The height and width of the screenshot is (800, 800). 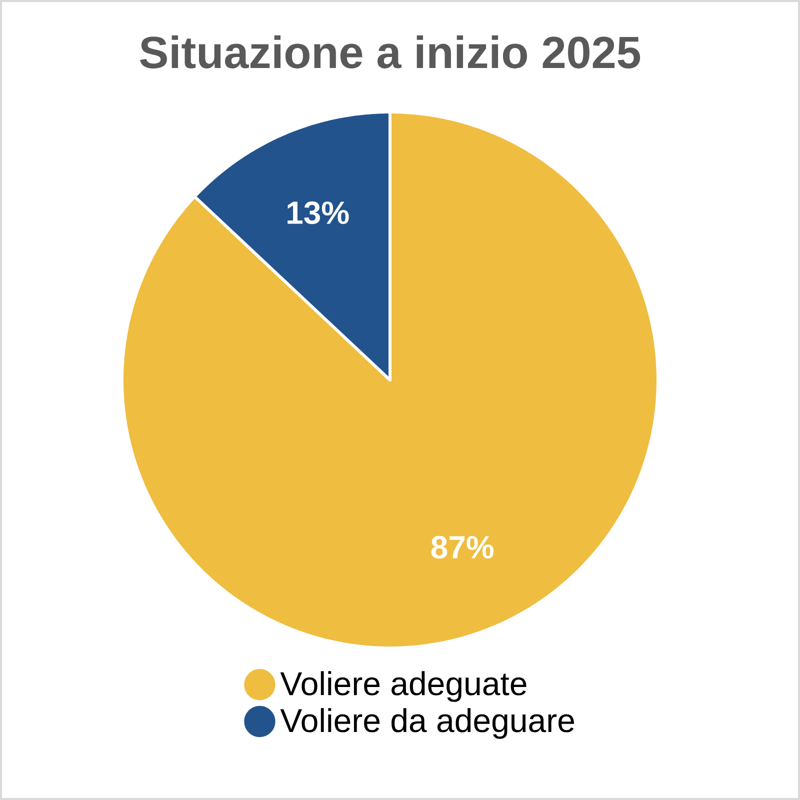 I want to click on legend-label: Voliere adeguate, so click(x=403, y=686).